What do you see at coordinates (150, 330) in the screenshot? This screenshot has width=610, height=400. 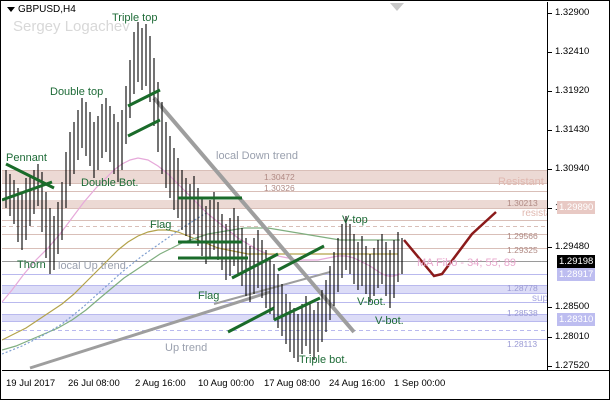 I see `up-trendline` at bounding box center [150, 330].